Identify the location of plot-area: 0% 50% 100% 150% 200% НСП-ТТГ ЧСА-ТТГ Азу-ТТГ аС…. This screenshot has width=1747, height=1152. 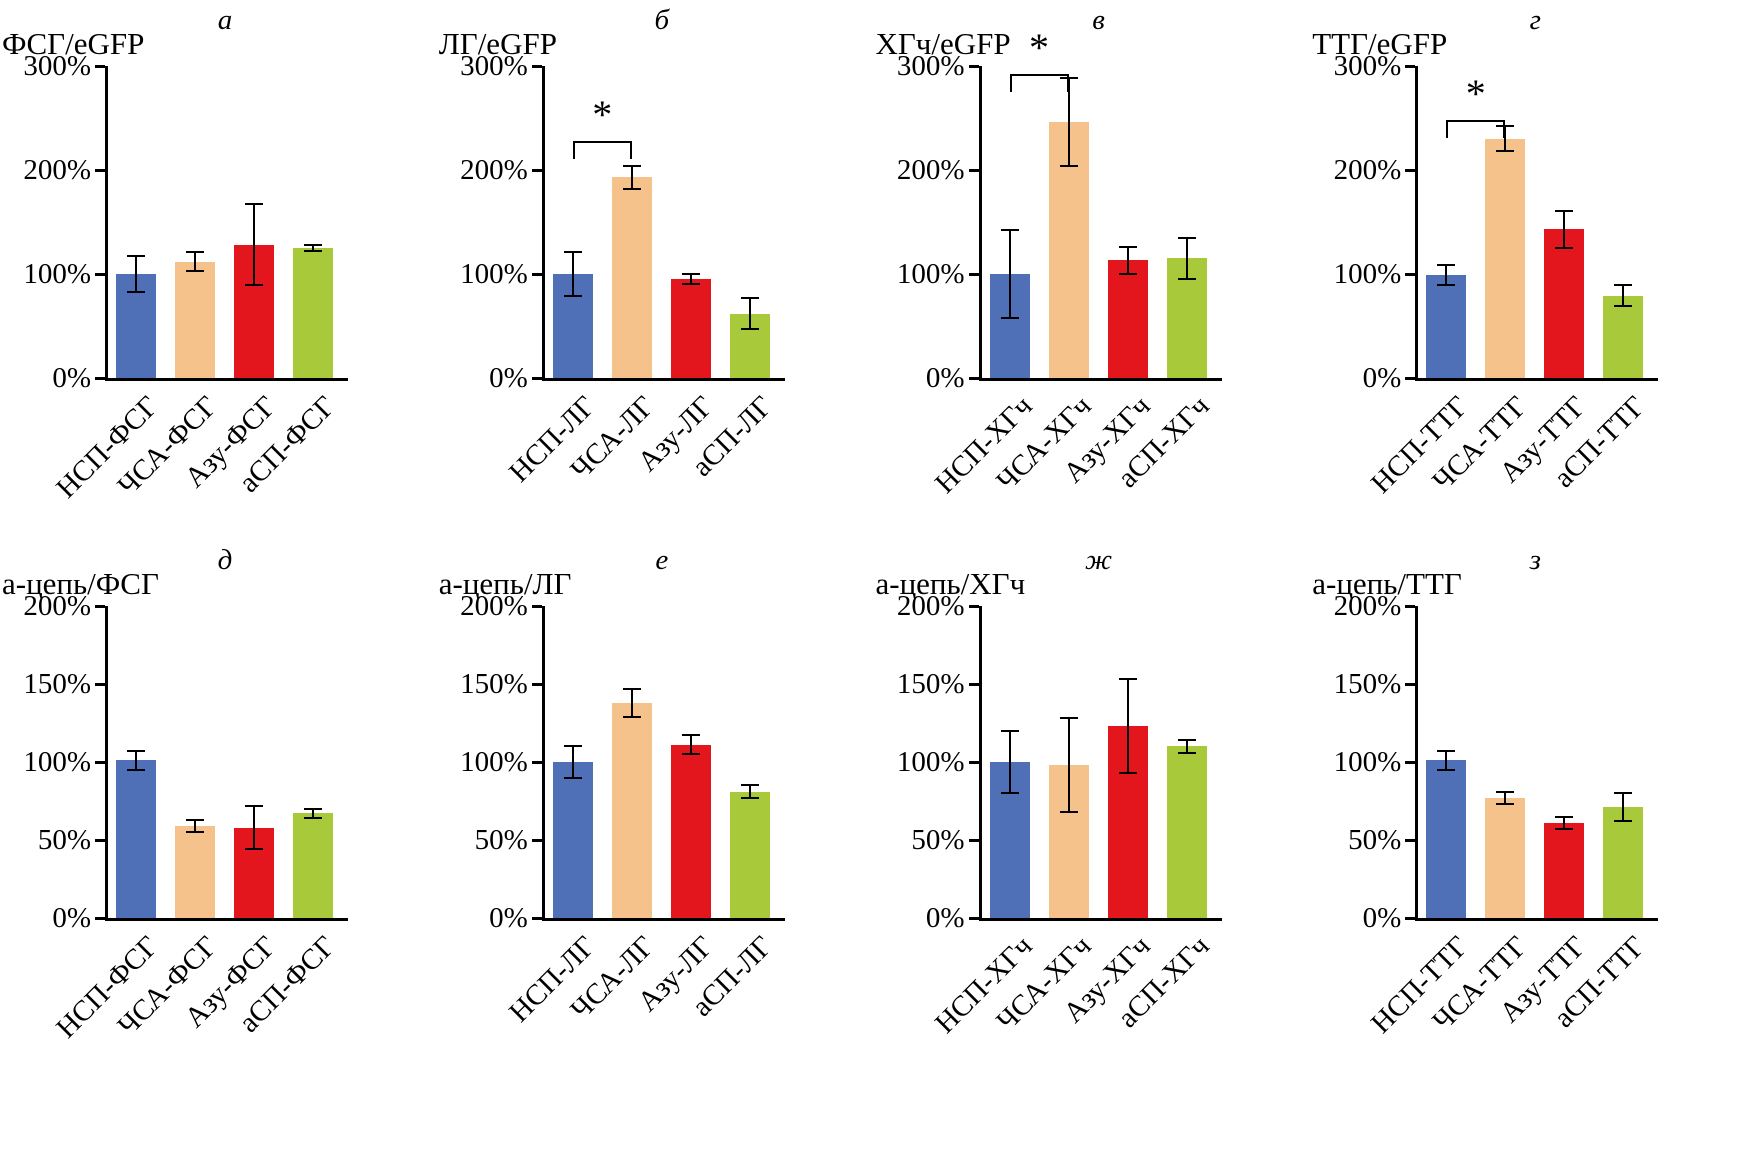
(1496, 815).